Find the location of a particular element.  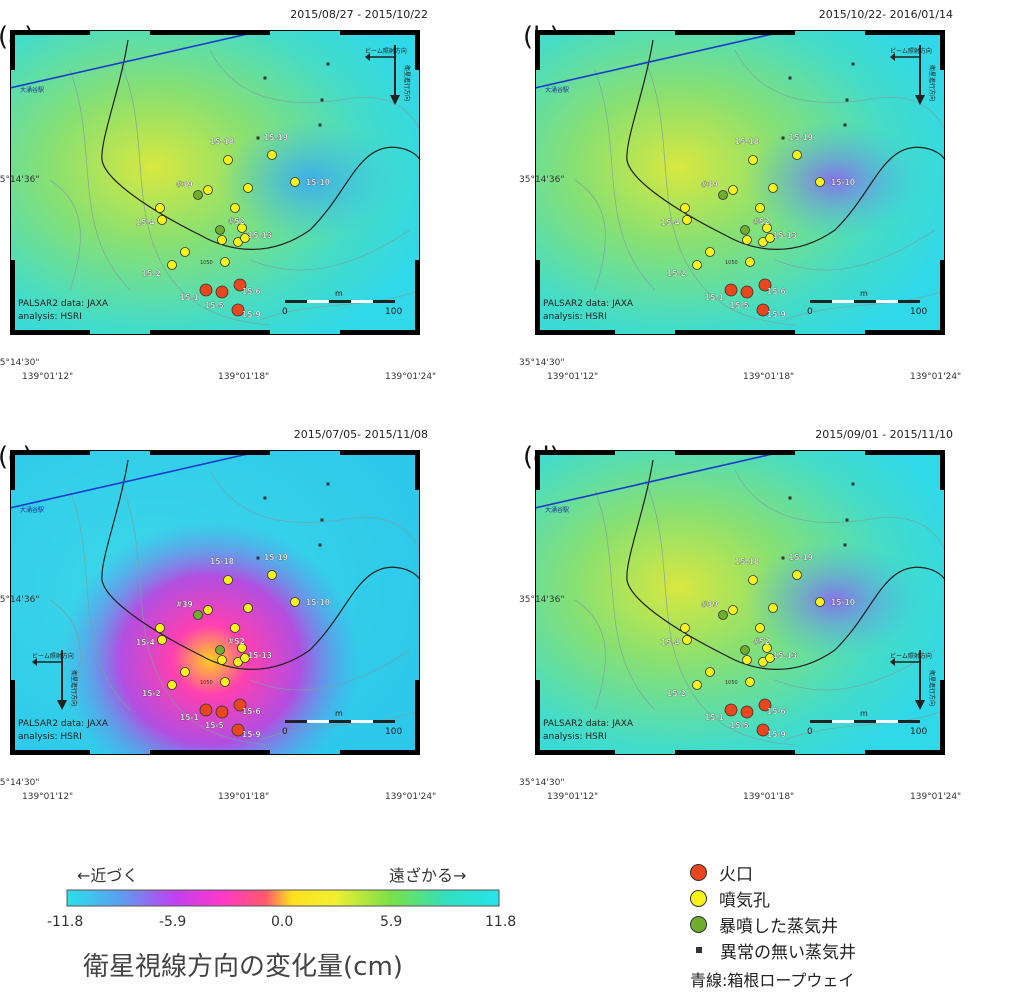

station-label: 大涌谷駅 is located at coordinates (32, 90).